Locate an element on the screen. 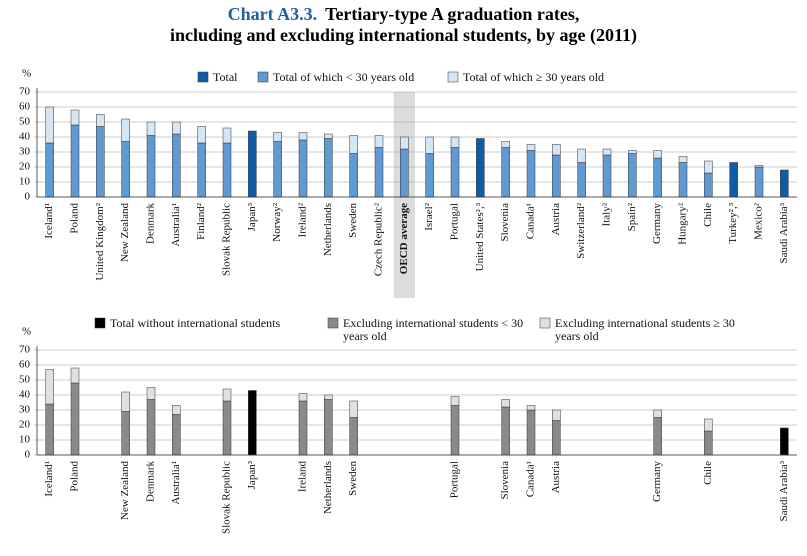  x-tick-label: Switzerland² is located at coordinates (581, 230).